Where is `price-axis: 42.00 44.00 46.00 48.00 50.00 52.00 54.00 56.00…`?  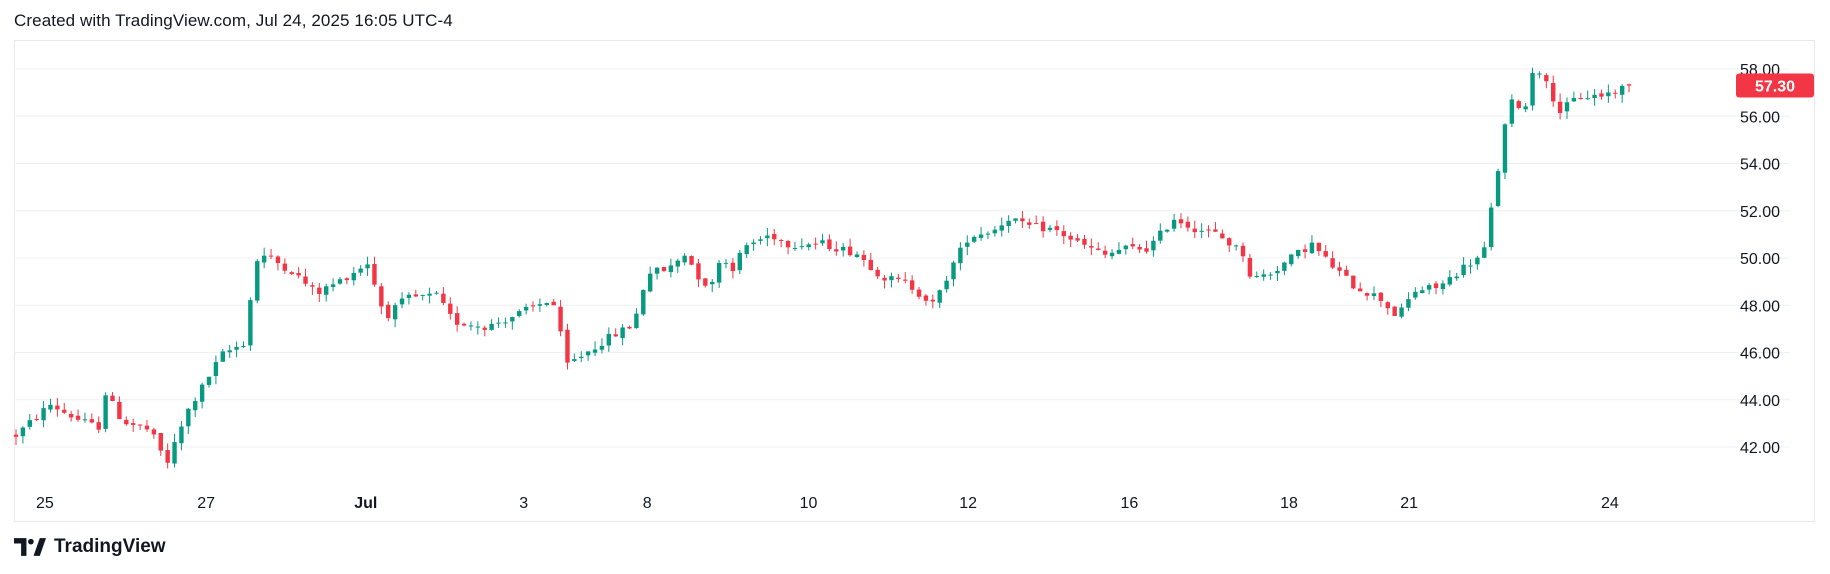 price-axis: 42.00 44.00 46.00 48.00 50.00 52.00 54.00 56.00… is located at coordinates (1760, 259).